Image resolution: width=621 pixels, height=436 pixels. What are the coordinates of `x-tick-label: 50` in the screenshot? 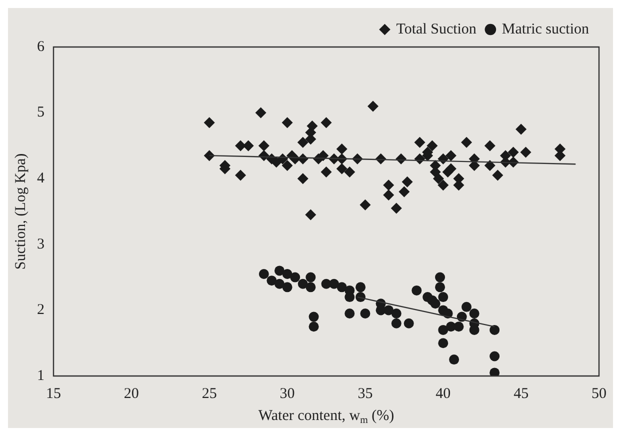 It's located at (599, 394).